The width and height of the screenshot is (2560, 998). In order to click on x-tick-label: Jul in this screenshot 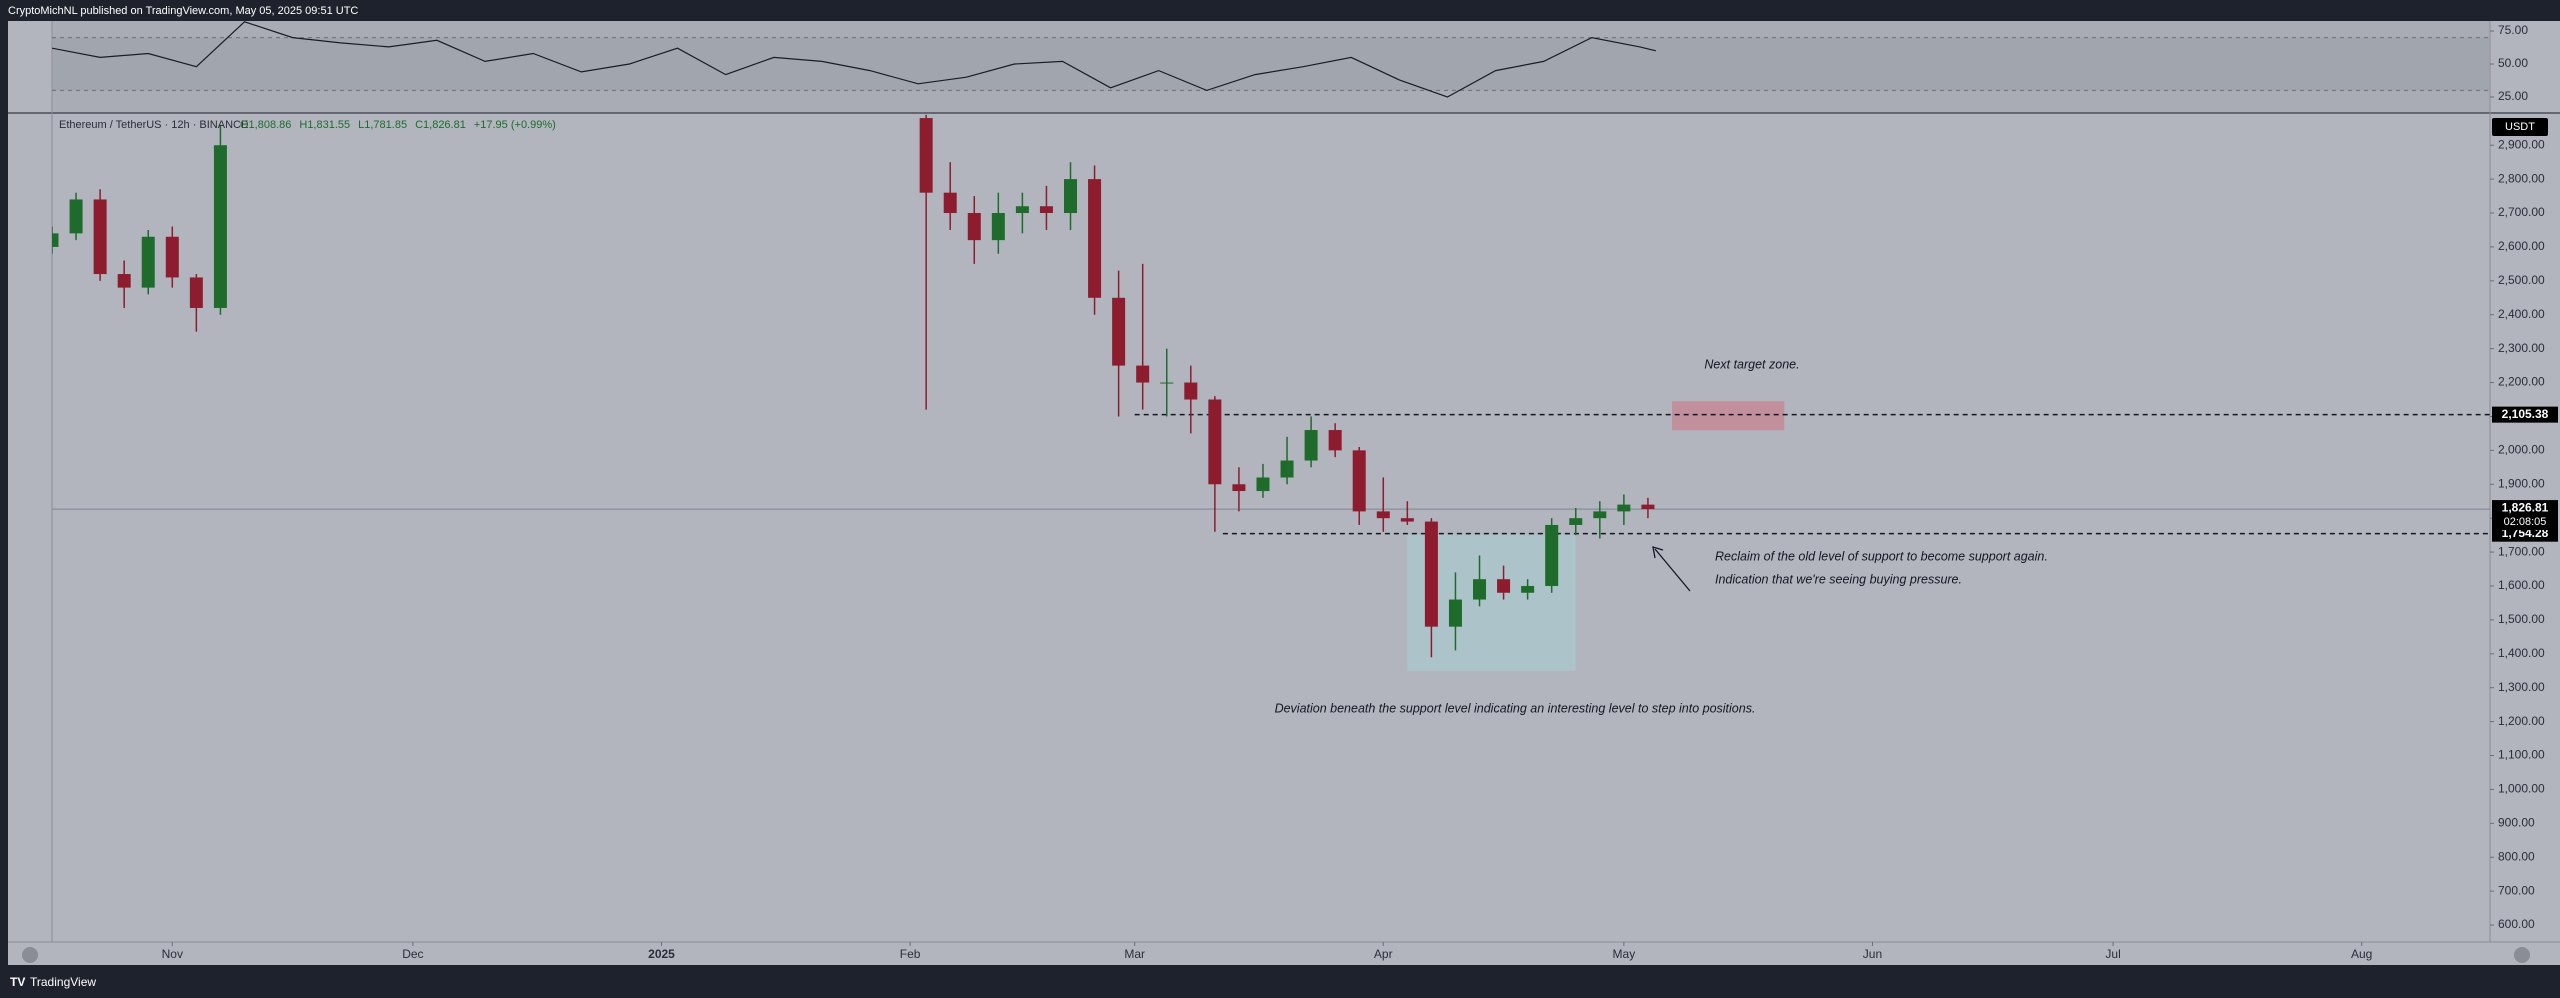, I will do `click(2112, 954)`.